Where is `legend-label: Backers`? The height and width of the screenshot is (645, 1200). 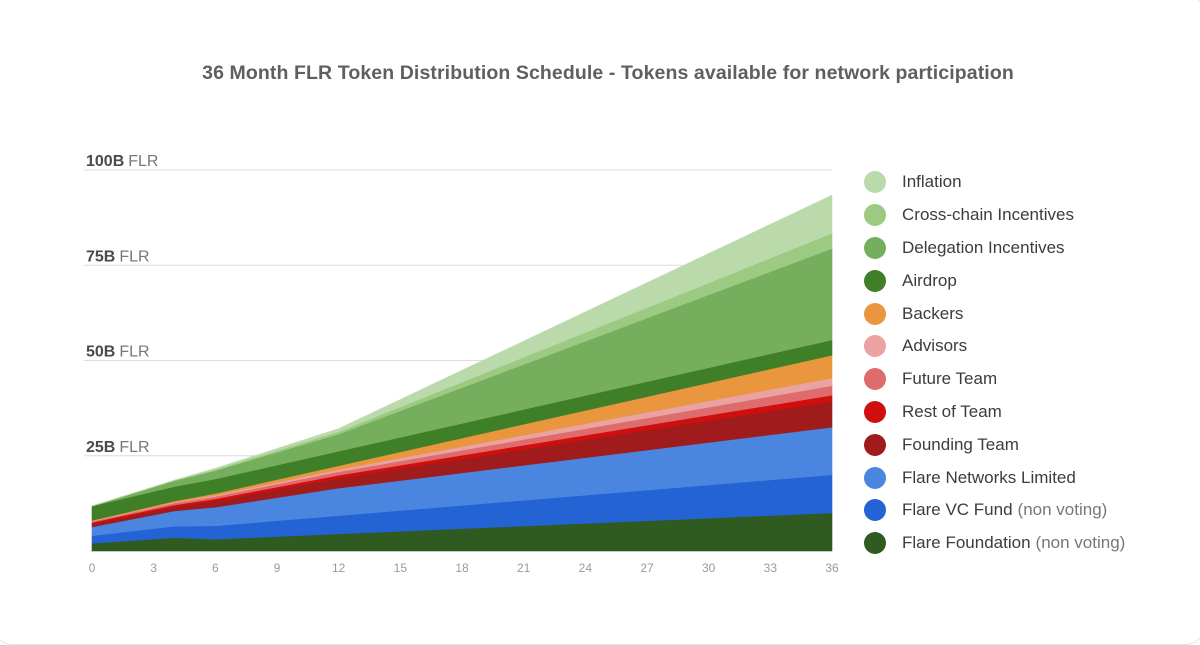
legend-label: Backers is located at coordinates (933, 313).